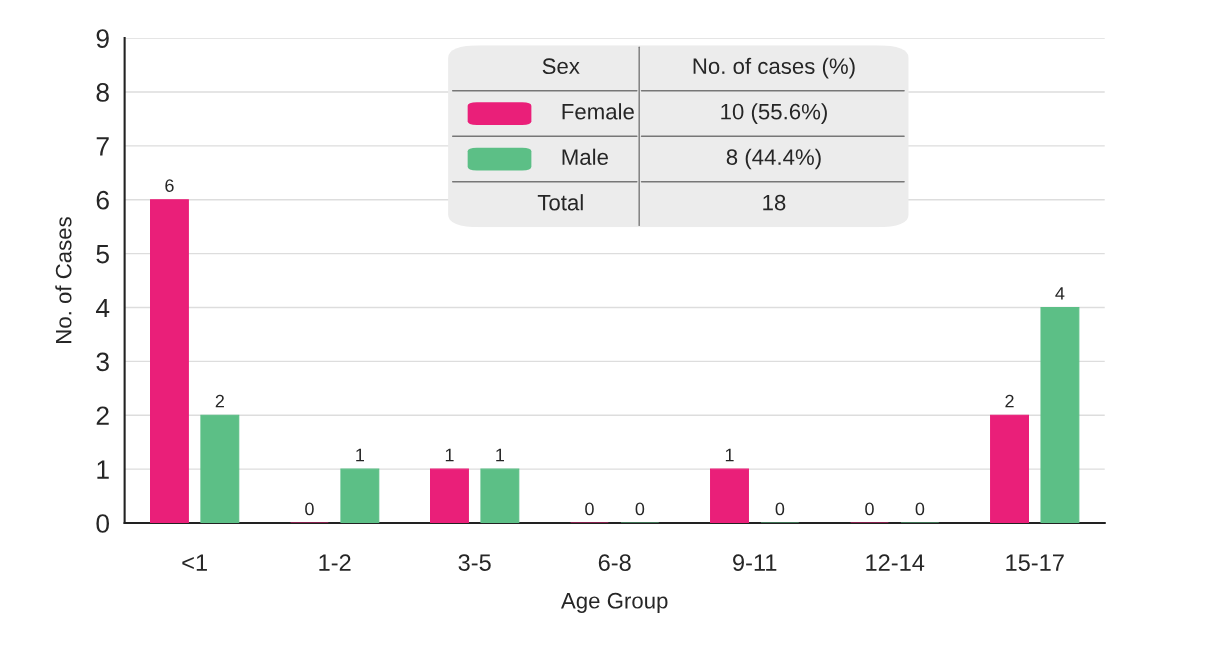  I want to click on y-tick-label: 2, so click(102, 415).